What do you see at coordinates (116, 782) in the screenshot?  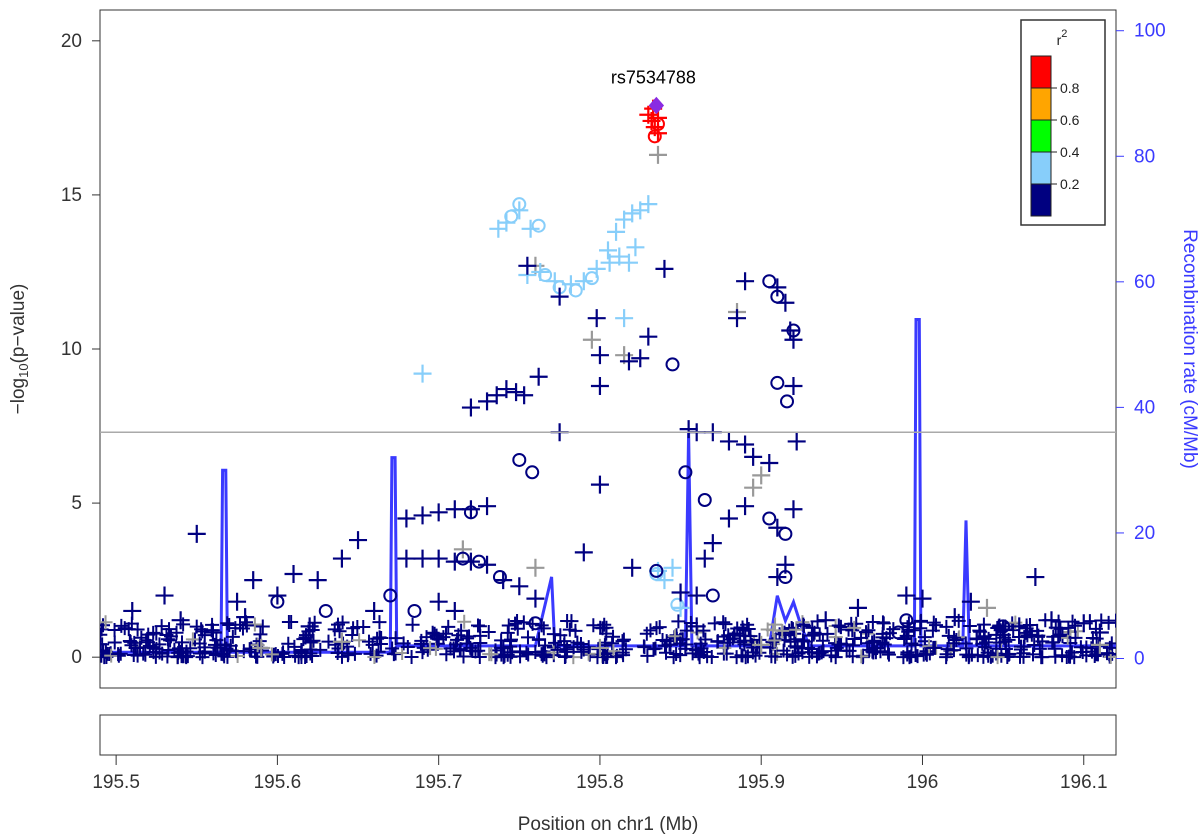 I see `x-tick-label: 195.5` at bounding box center [116, 782].